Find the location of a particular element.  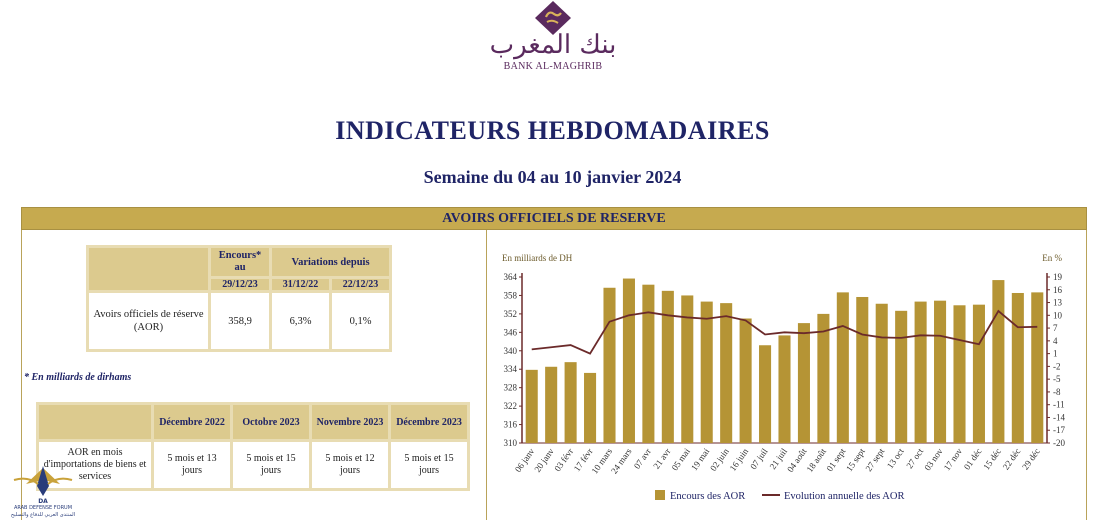

right-tick-label: -8 is located at coordinates (1057, 392).